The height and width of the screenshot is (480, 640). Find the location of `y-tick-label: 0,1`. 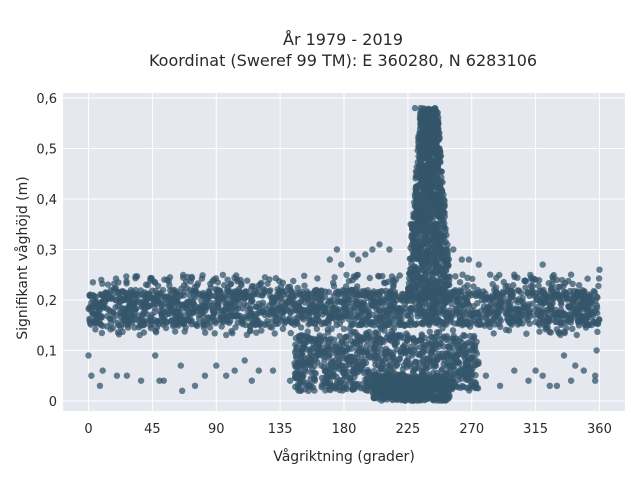

y-tick-label: 0,1 is located at coordinates (46, 351).